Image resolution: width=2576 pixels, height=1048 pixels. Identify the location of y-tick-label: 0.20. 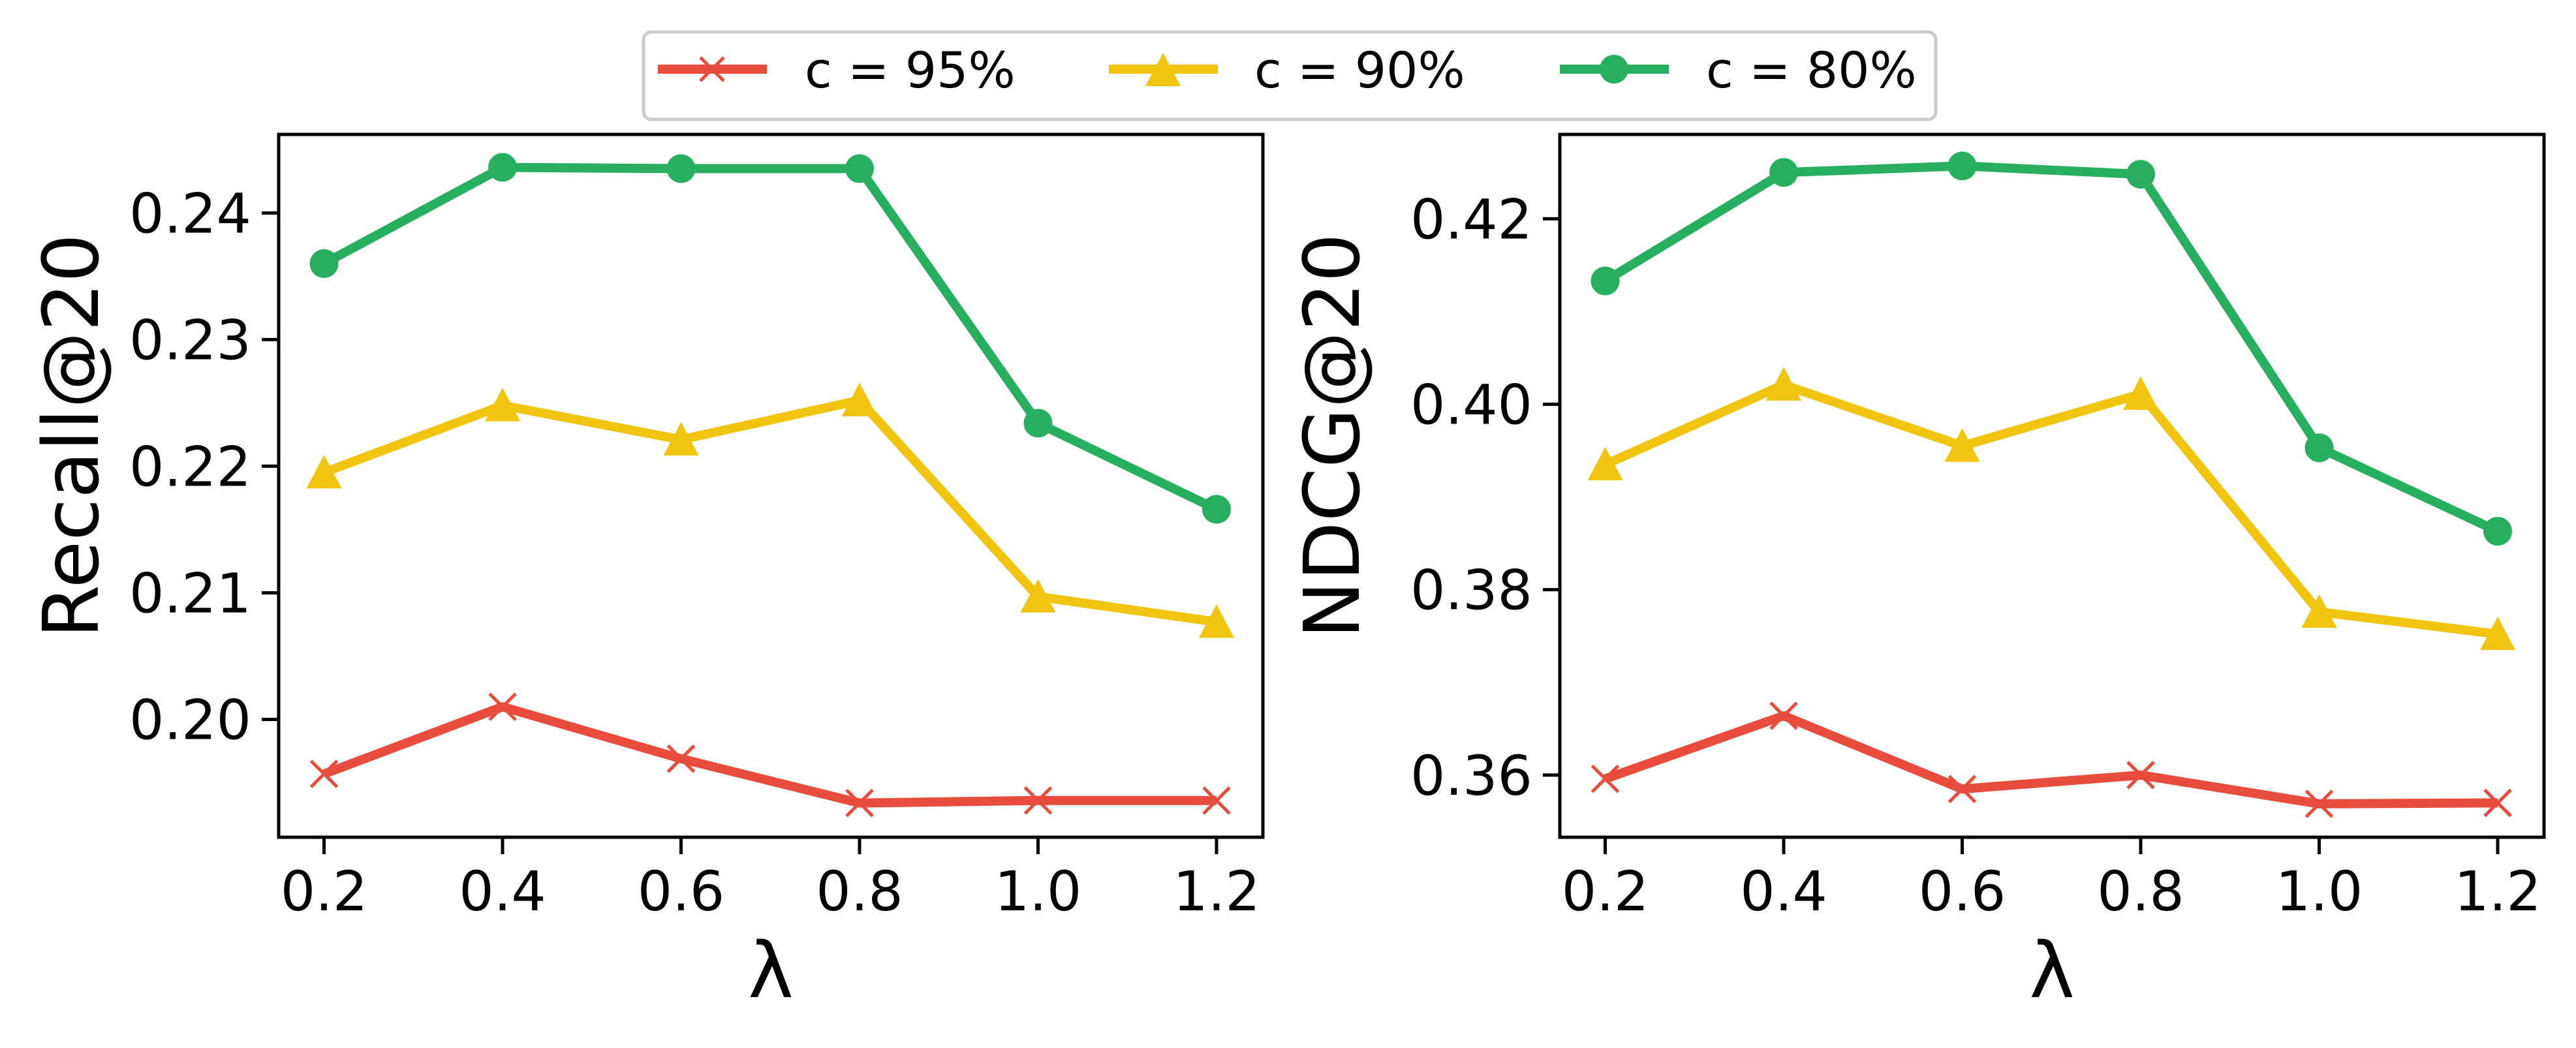
(190, 720).